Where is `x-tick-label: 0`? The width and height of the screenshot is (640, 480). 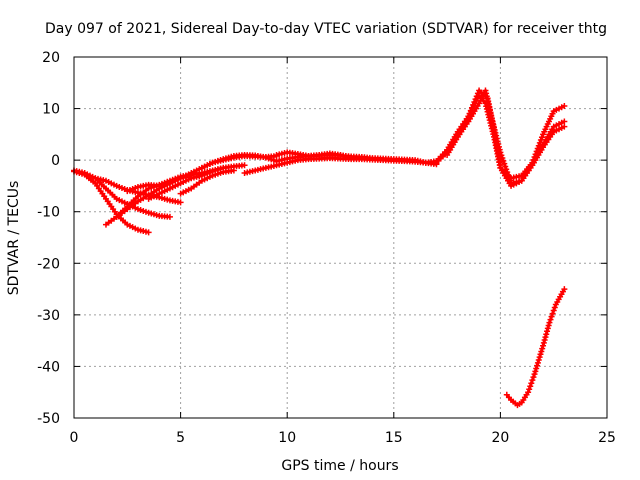 x-tick-label: 0 is located at coordinates (74, 438).